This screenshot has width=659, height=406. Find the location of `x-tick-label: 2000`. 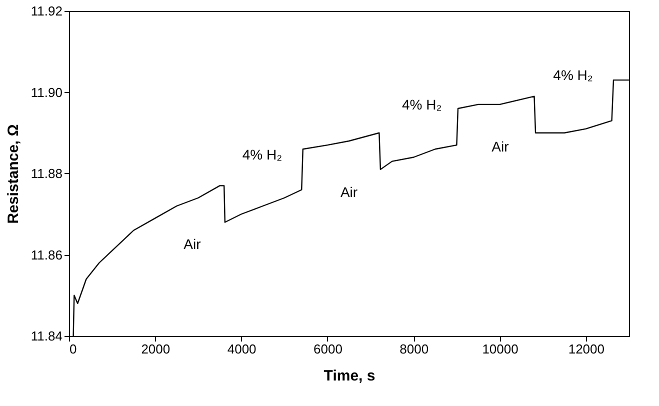

x-tick-label: 2000 is located at coordinates (155, 349).